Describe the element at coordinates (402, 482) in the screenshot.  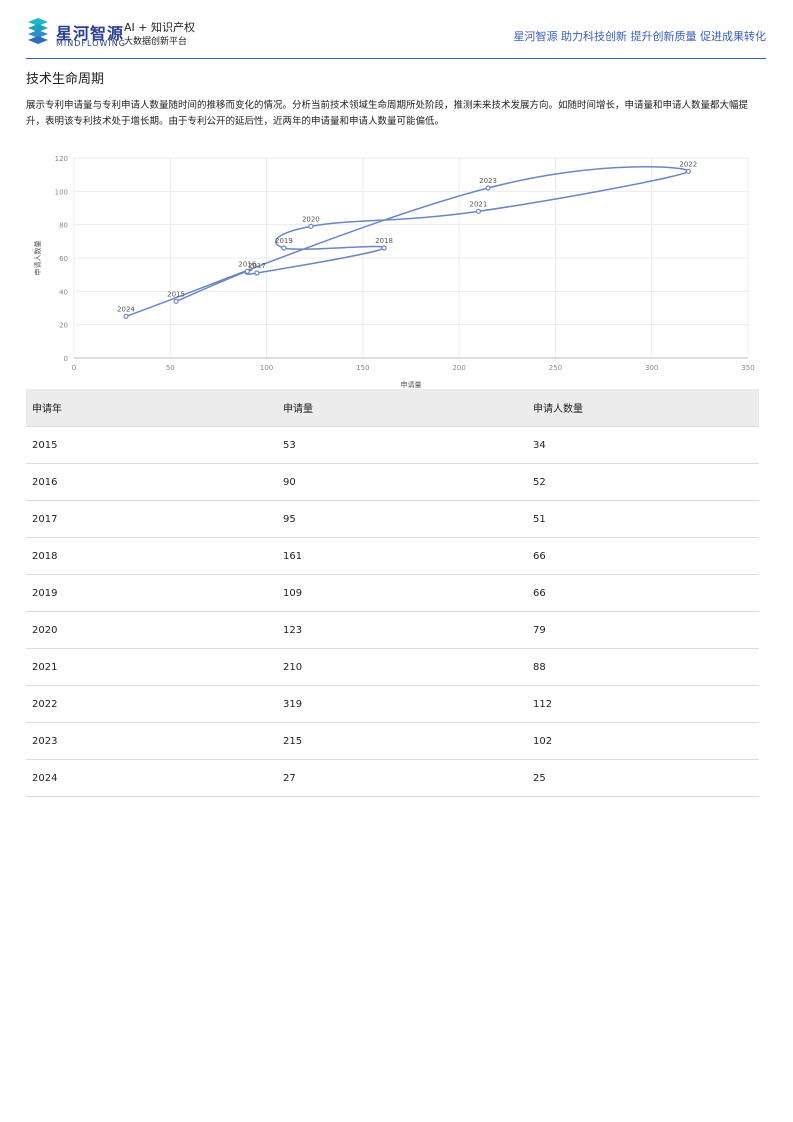
I see `table-cell: 90` at that location.